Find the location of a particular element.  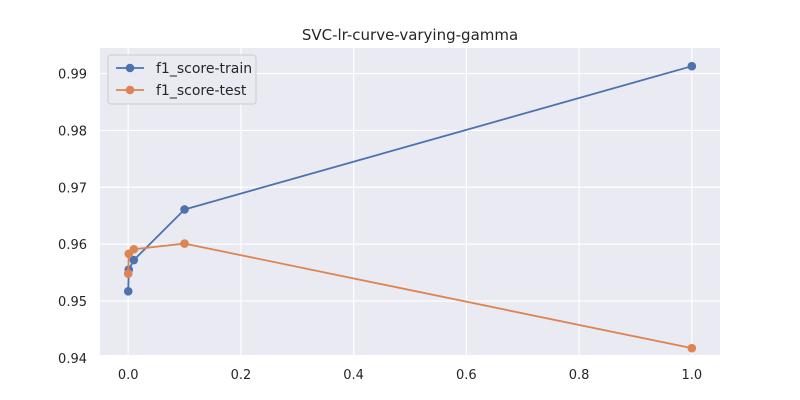

x-tick-label: 0.2 is located at coordinates (241, 375).